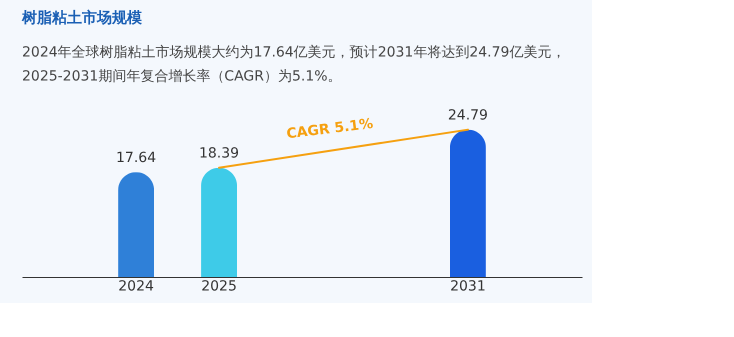 This screenshot has height=337, width=734. Describe the element at coordinates (294, 64) in the screenshot. I see `chart-subtitle: 2024年全球树脂粘土市场规模大约为17.64亿美元，预计2031年将达到24.79亿美元，2025-2031期间年复合增长率（CAGR）为5.1%。` at that location.